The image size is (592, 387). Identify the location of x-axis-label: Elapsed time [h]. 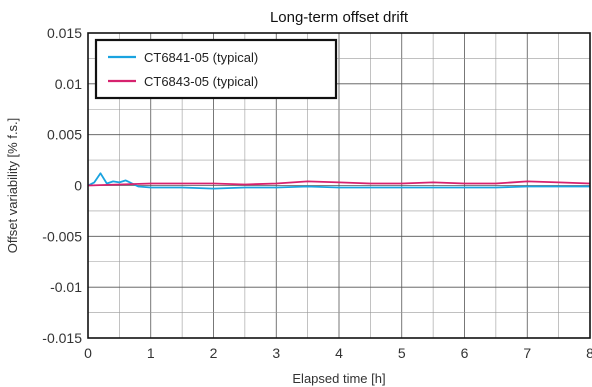
(338, 378).